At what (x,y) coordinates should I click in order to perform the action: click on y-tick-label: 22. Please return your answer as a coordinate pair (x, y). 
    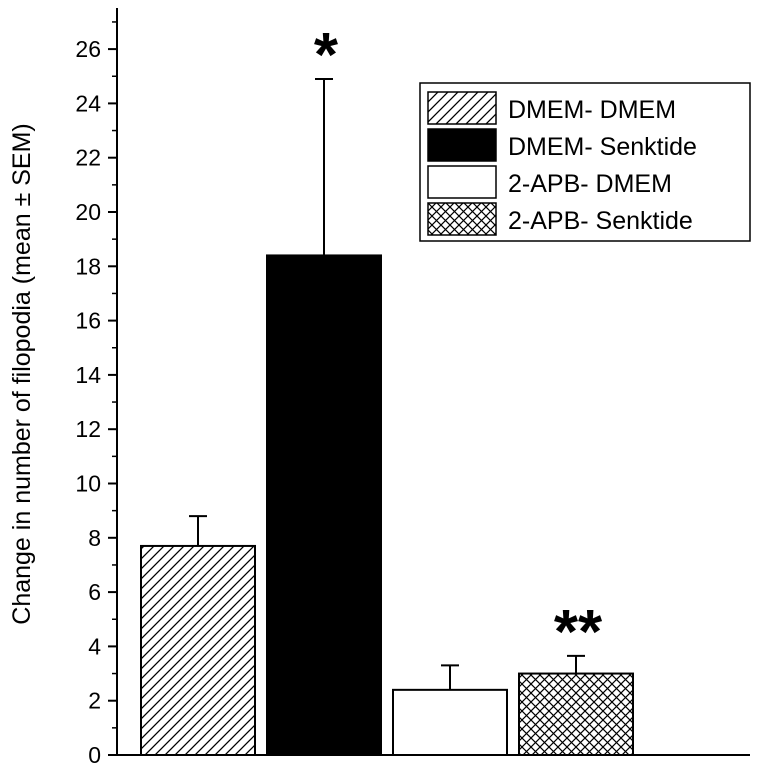
    Looking at the image, I should click on (88, 158).